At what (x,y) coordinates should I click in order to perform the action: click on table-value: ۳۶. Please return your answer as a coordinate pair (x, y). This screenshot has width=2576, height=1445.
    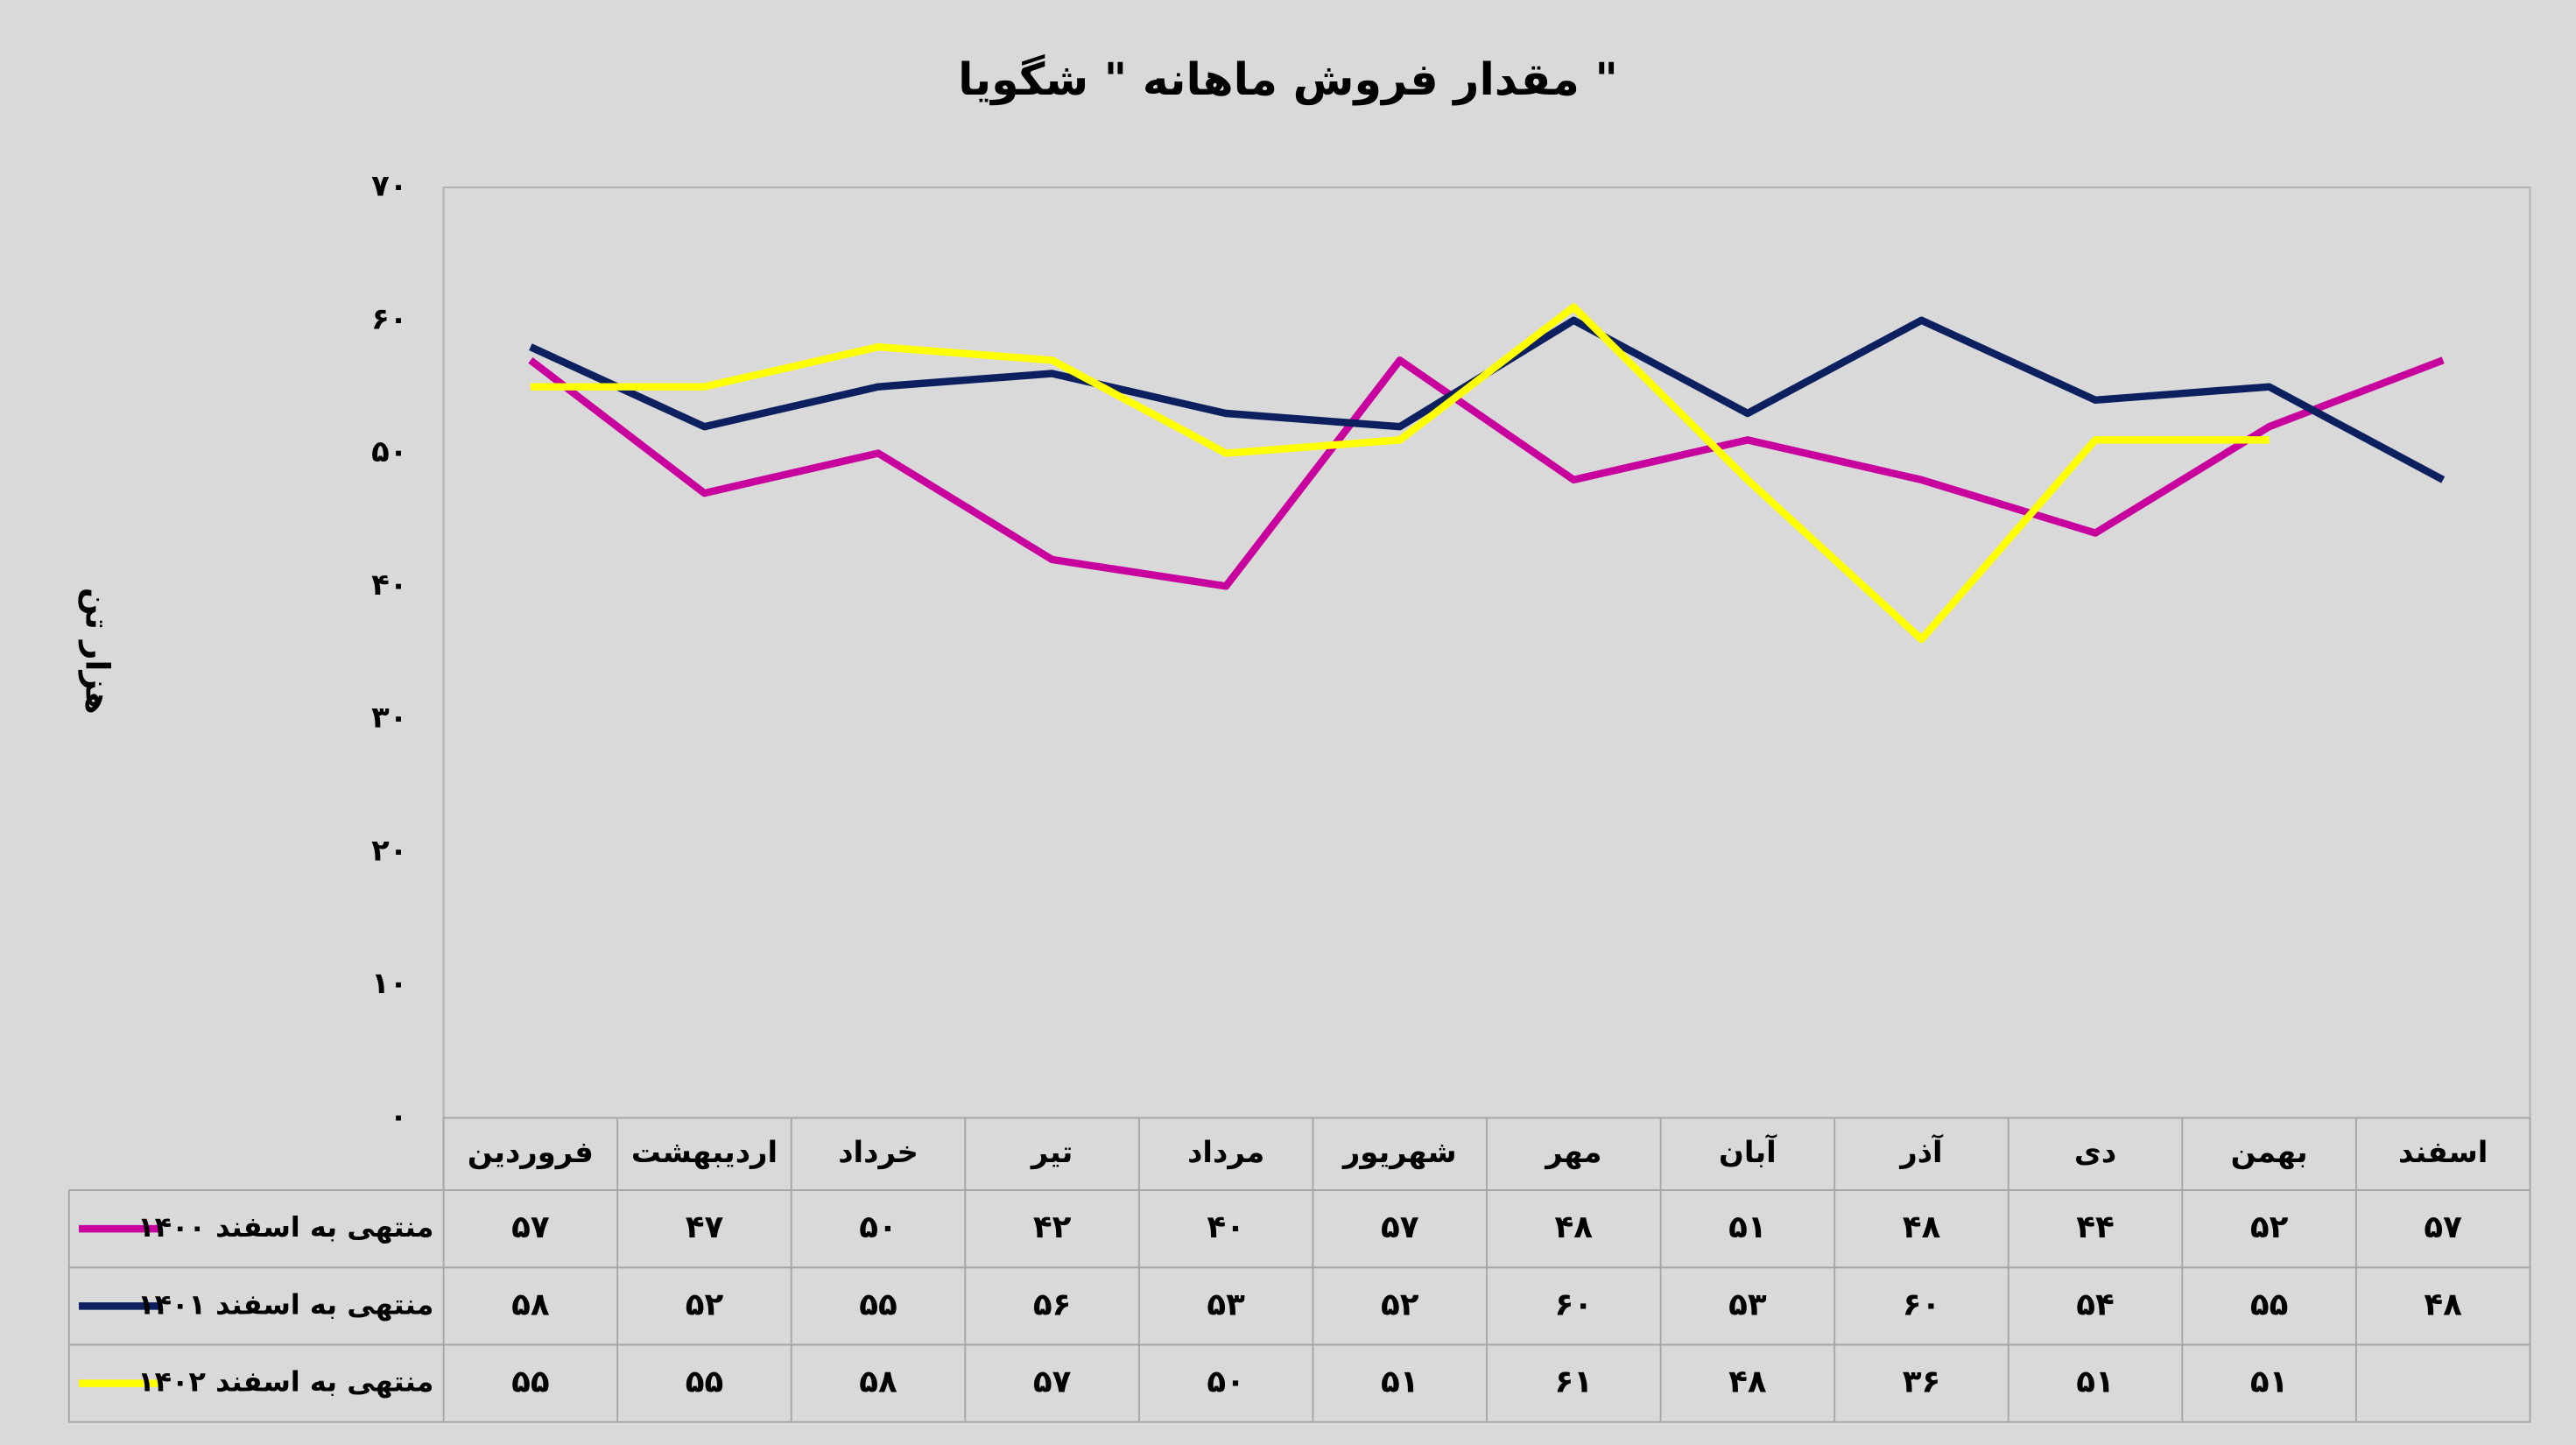
    Looking at the image, I should click on (1922, 1382).